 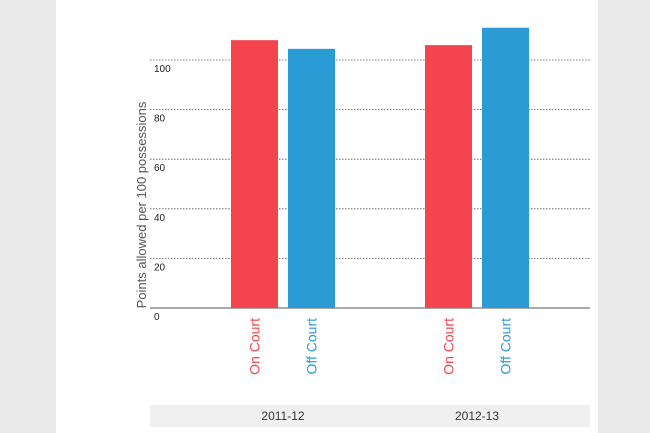 What do you see at coordinates (162, 69) in the screenshot?
I see `y-tick-label: 100` at bounding box center [162, 69].